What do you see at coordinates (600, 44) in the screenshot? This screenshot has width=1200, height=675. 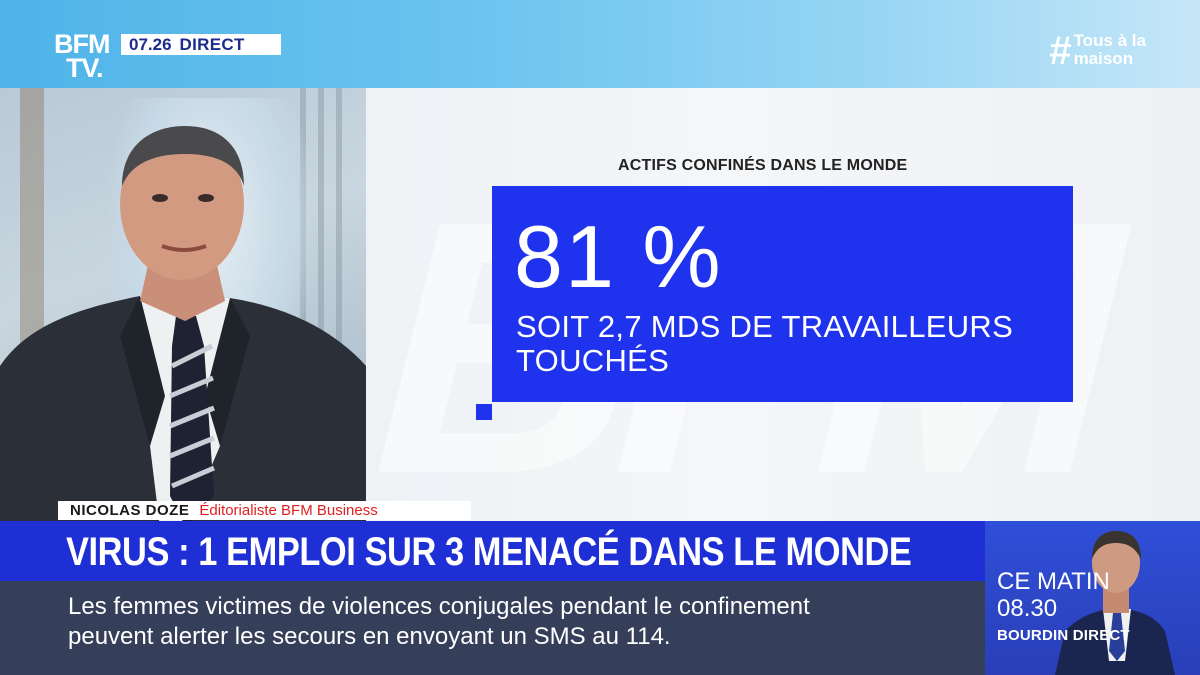 I see `top-band: BFM TV. 07.26 DIRECT # Tous à la maison` at bounding box center [600, 44].